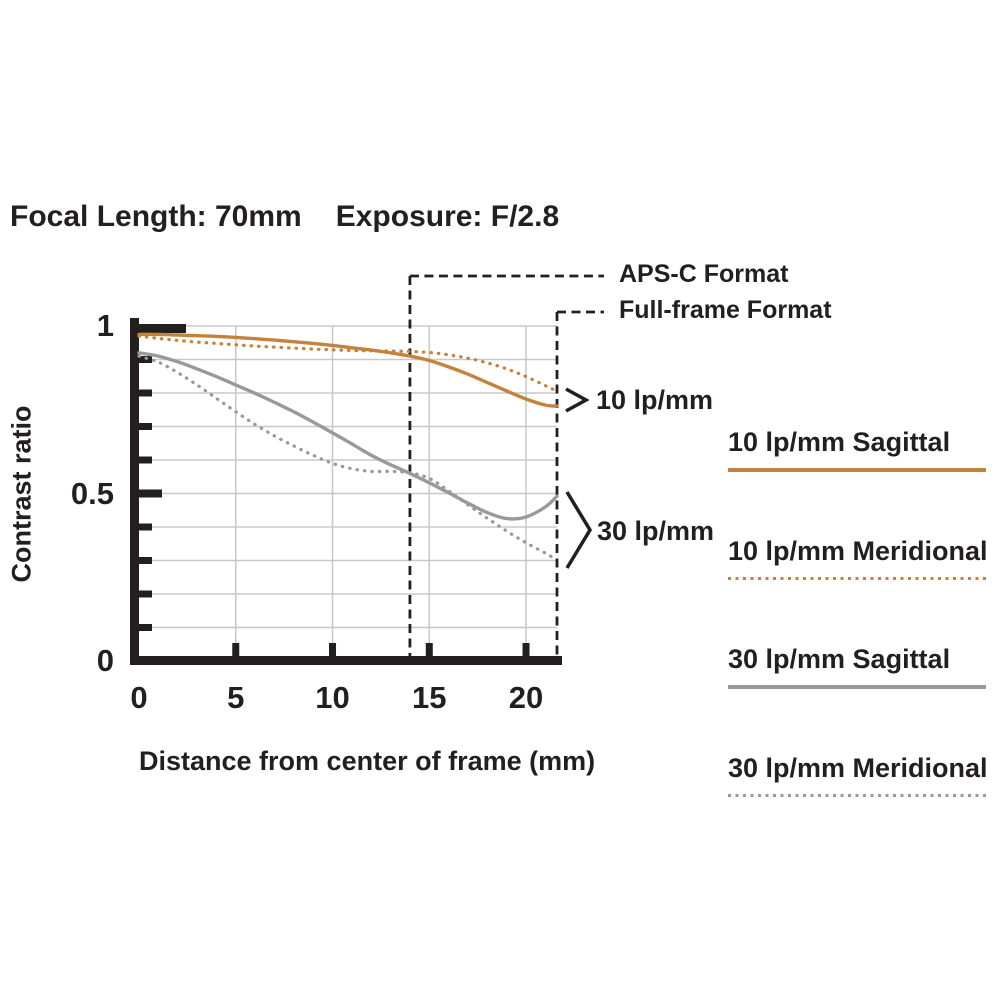 The image size is (1000, 1000). Describe the element at coordinates (577, 400) in the screenshot. I see `bracket-10lpmm-icon` at that location.